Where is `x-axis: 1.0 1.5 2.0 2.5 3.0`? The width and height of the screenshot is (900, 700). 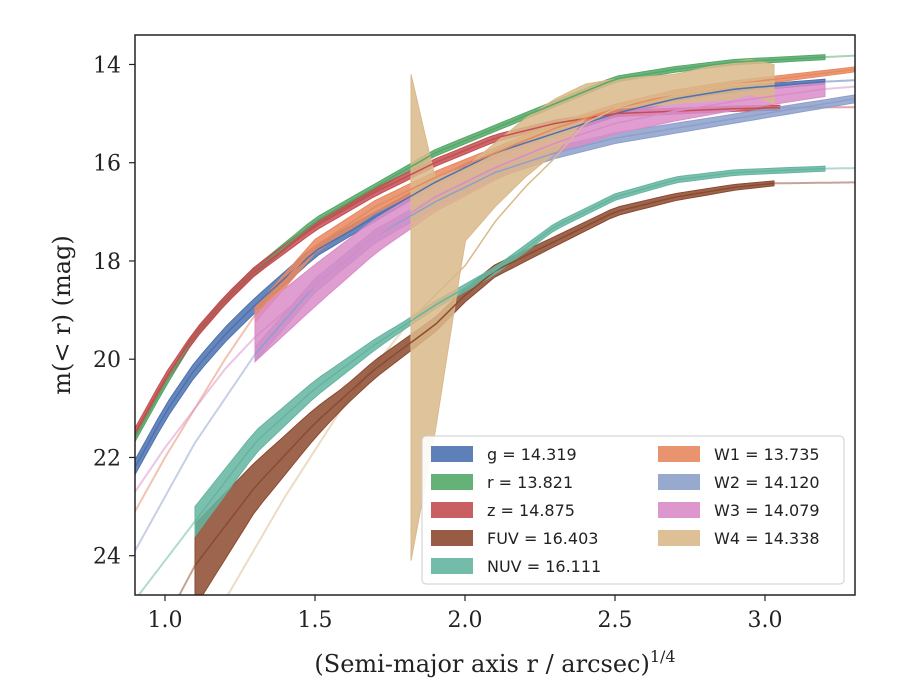
x-axis: 1.0 1.5 2.0 2.5 3.0 is located at coordinates (465, 614).